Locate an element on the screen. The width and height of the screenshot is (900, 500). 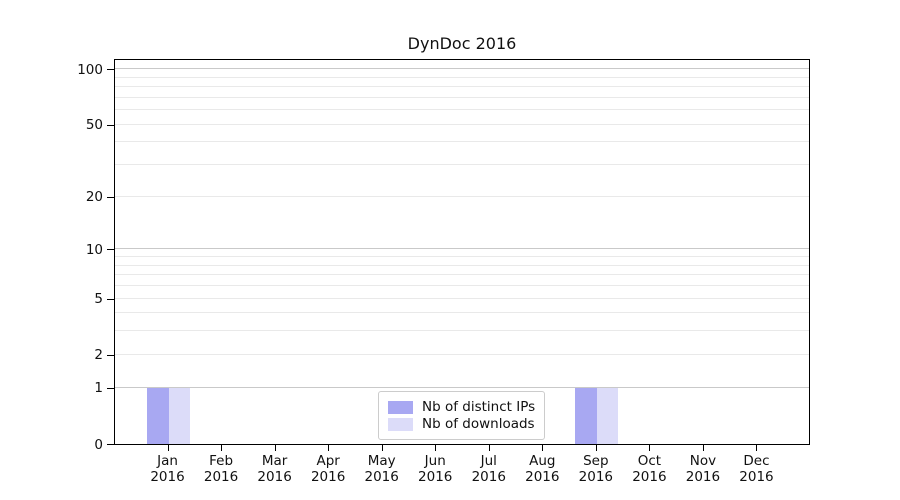
legend-entry-distinct-ips: Nb of distinct IPs is located at coordinates (461, 407).